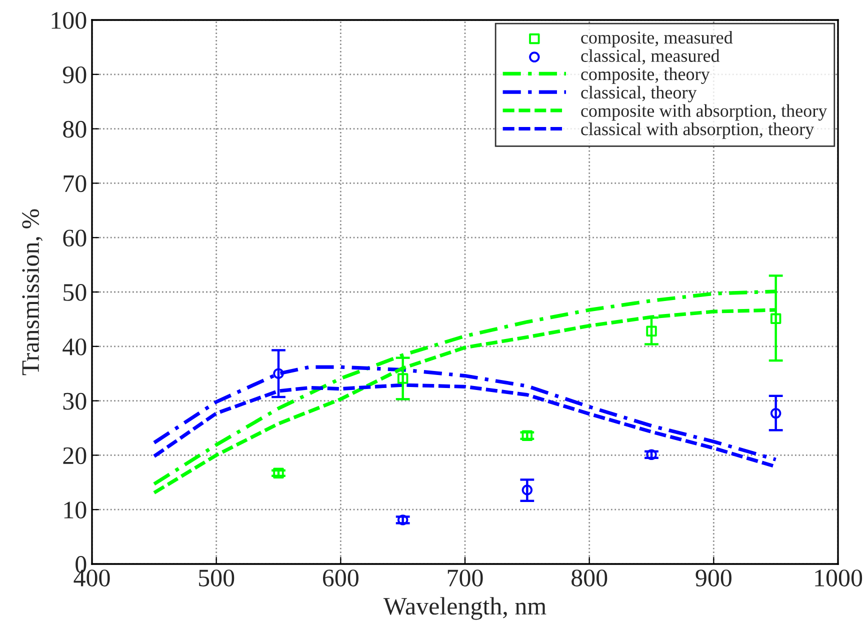  What do you see at coordinates (74, 238) in the screenshot?
I see `y-tick-label: 60` at bounding box center [74, 238].